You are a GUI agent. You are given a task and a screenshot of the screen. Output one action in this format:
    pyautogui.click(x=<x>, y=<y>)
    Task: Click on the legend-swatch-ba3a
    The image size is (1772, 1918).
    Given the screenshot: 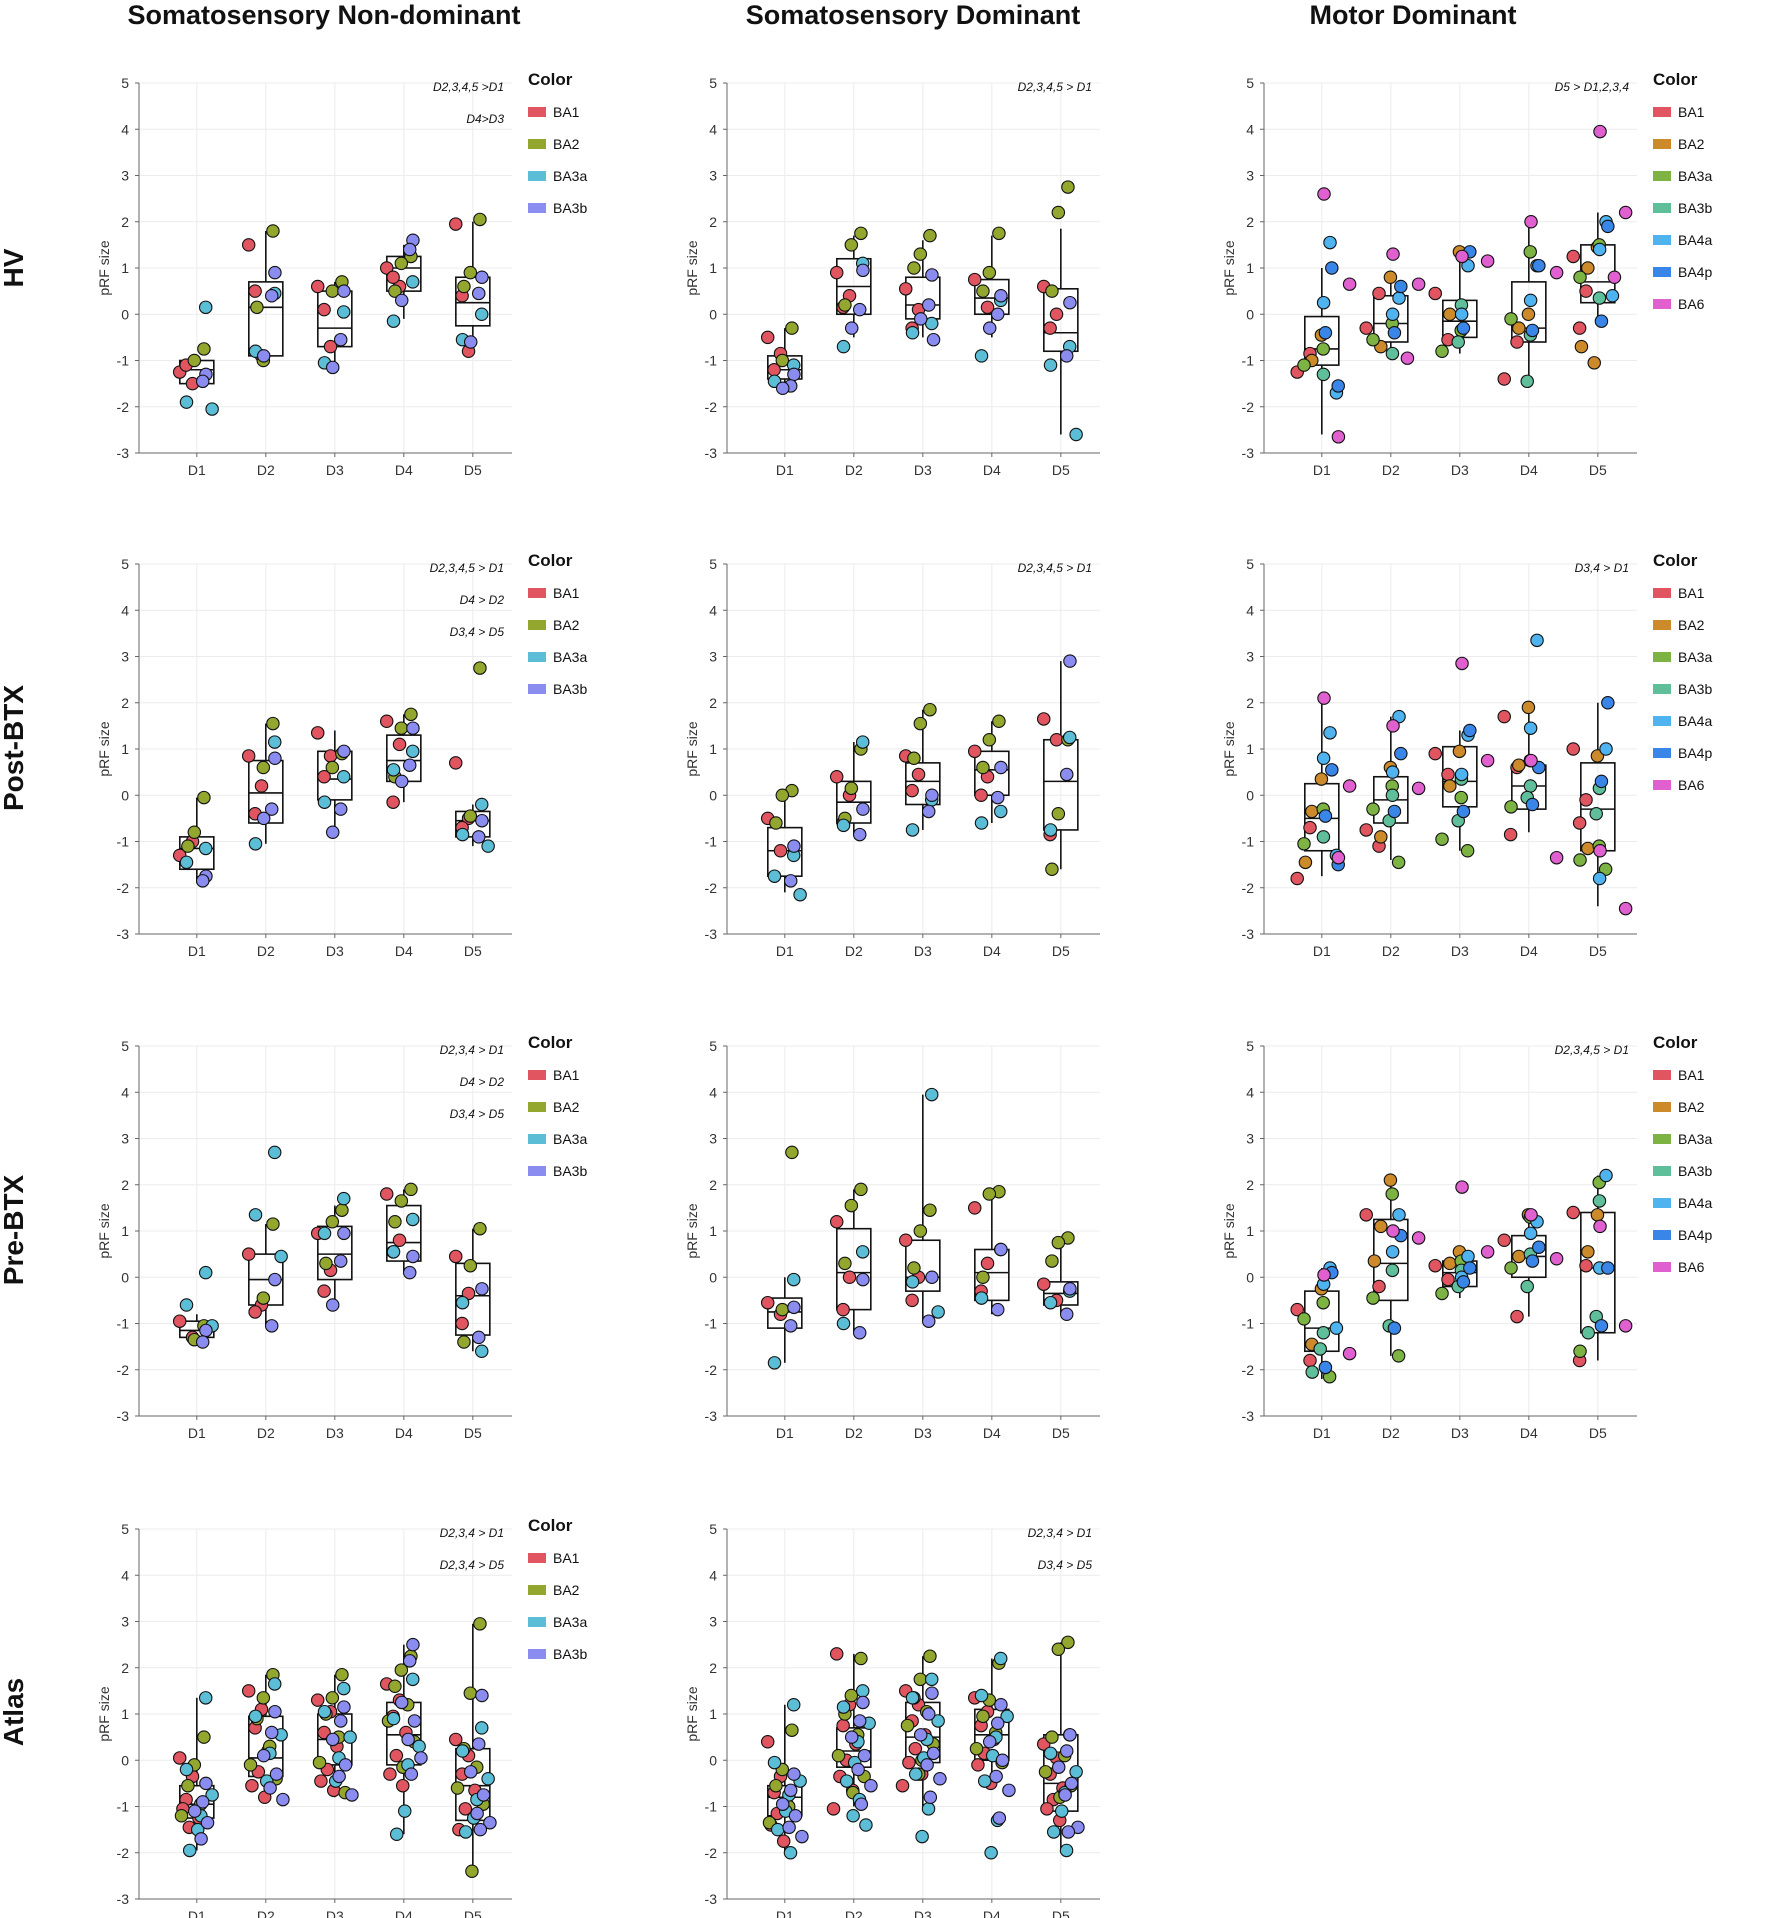 What is the action you would take?
    pyautogui.click(x=1662, y=1139)
    